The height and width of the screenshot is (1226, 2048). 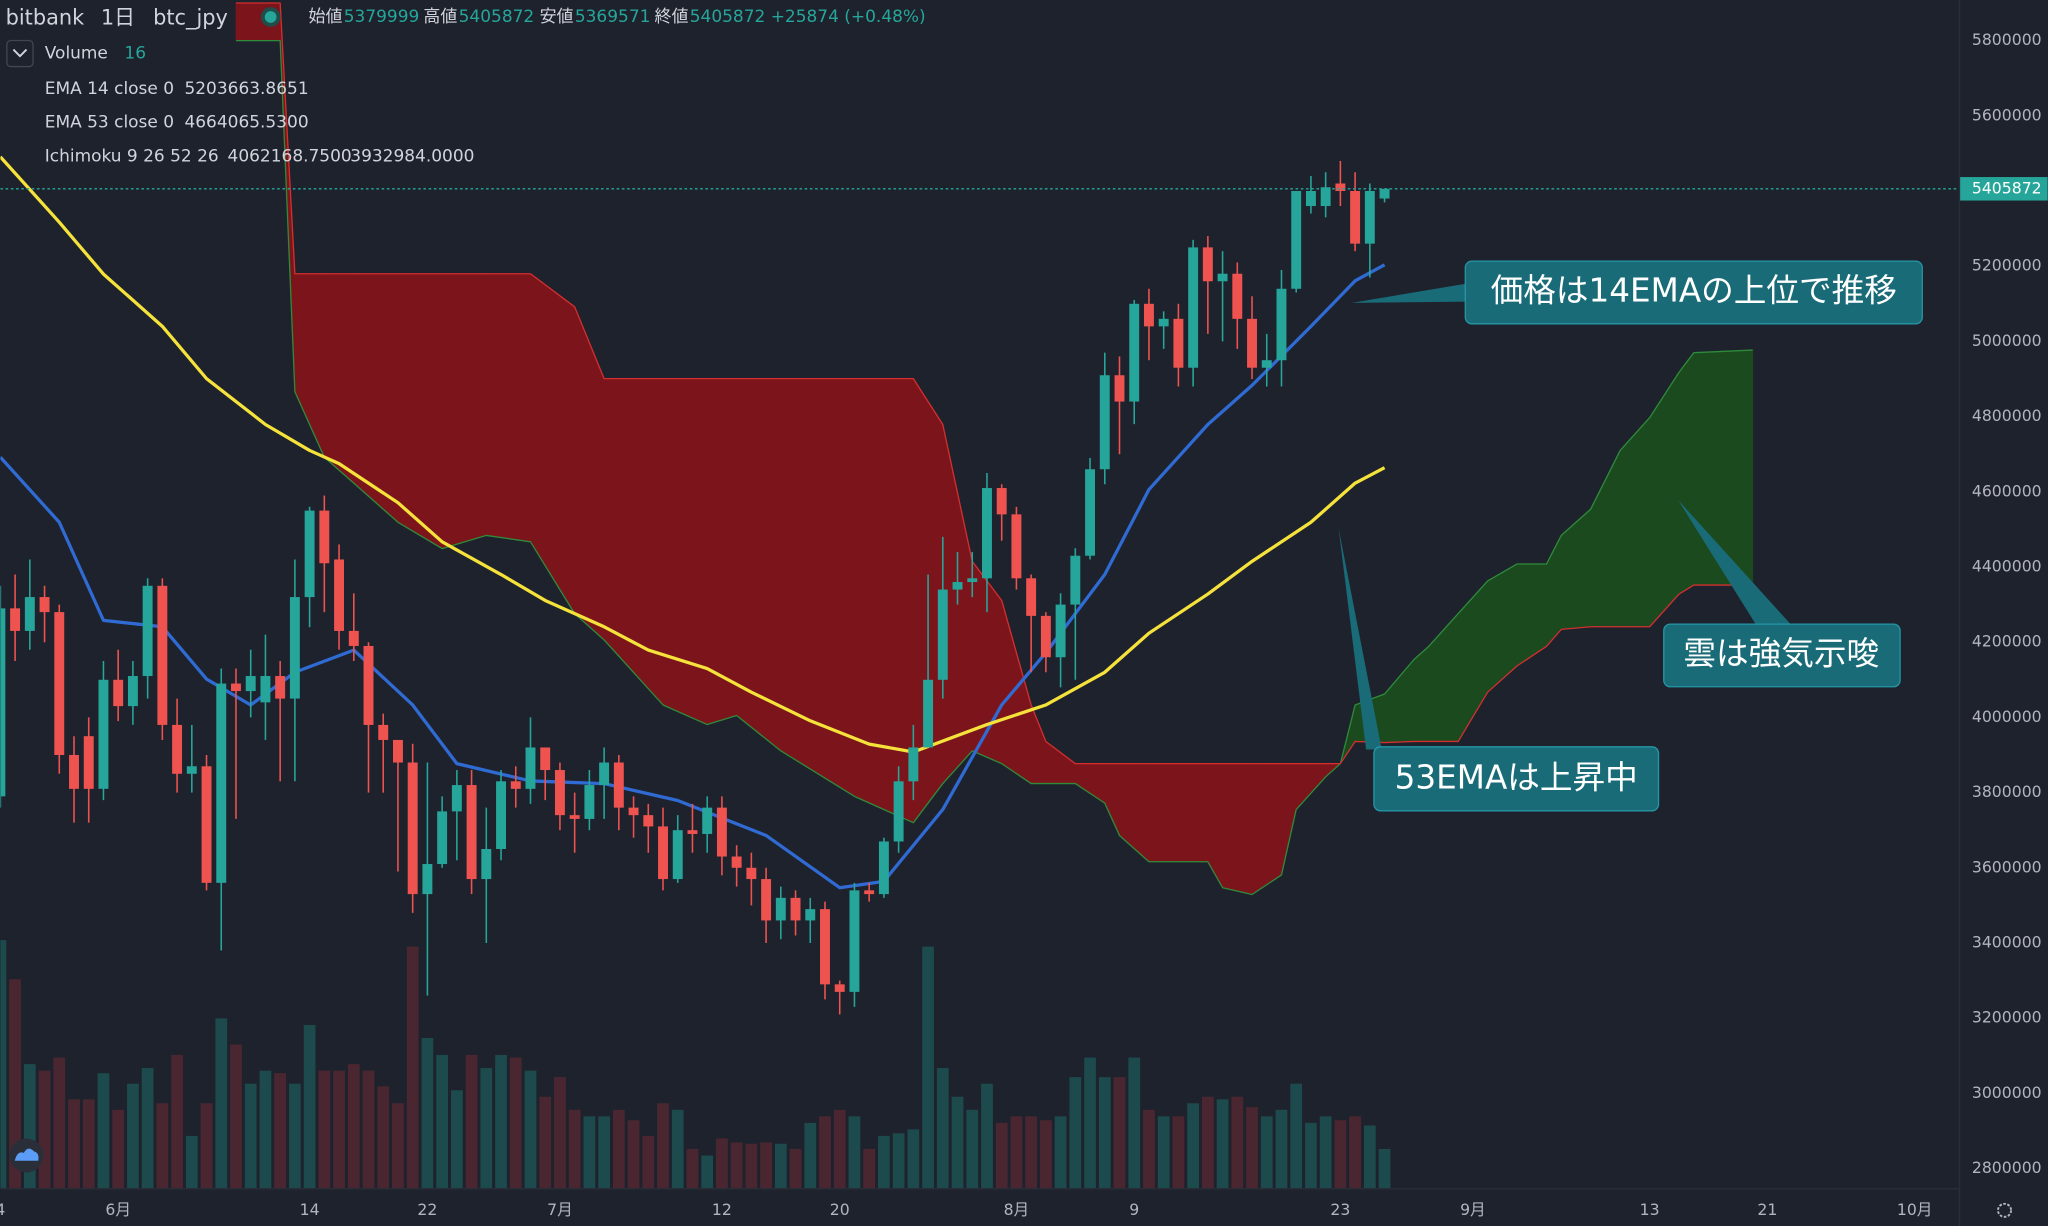 I want to click on x-tick-label: 12, so click(x=722, y=1209).